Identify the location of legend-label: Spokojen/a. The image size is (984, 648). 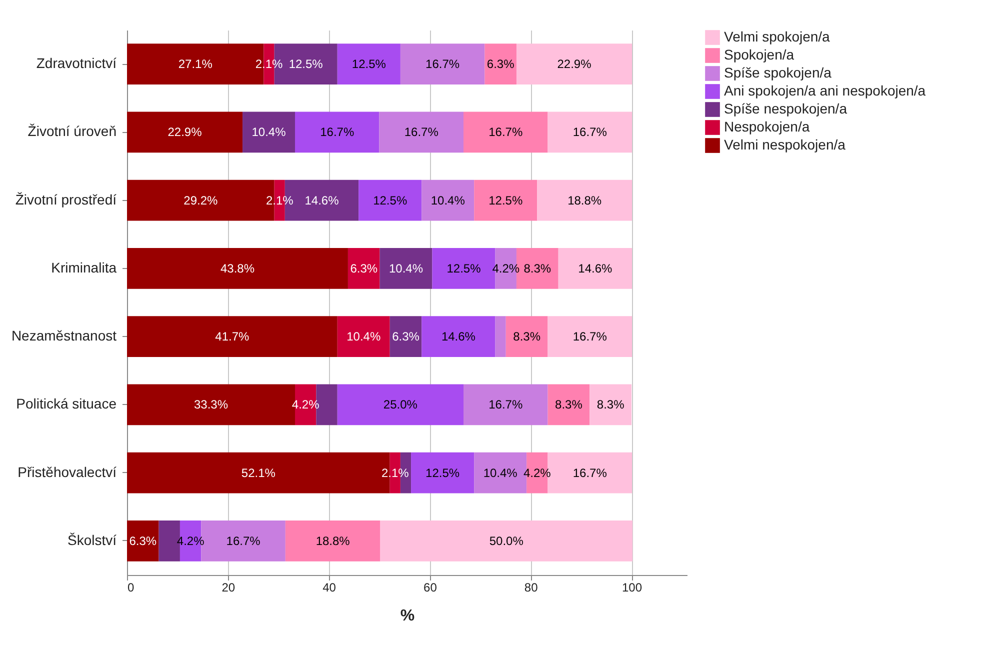
(759, 54).